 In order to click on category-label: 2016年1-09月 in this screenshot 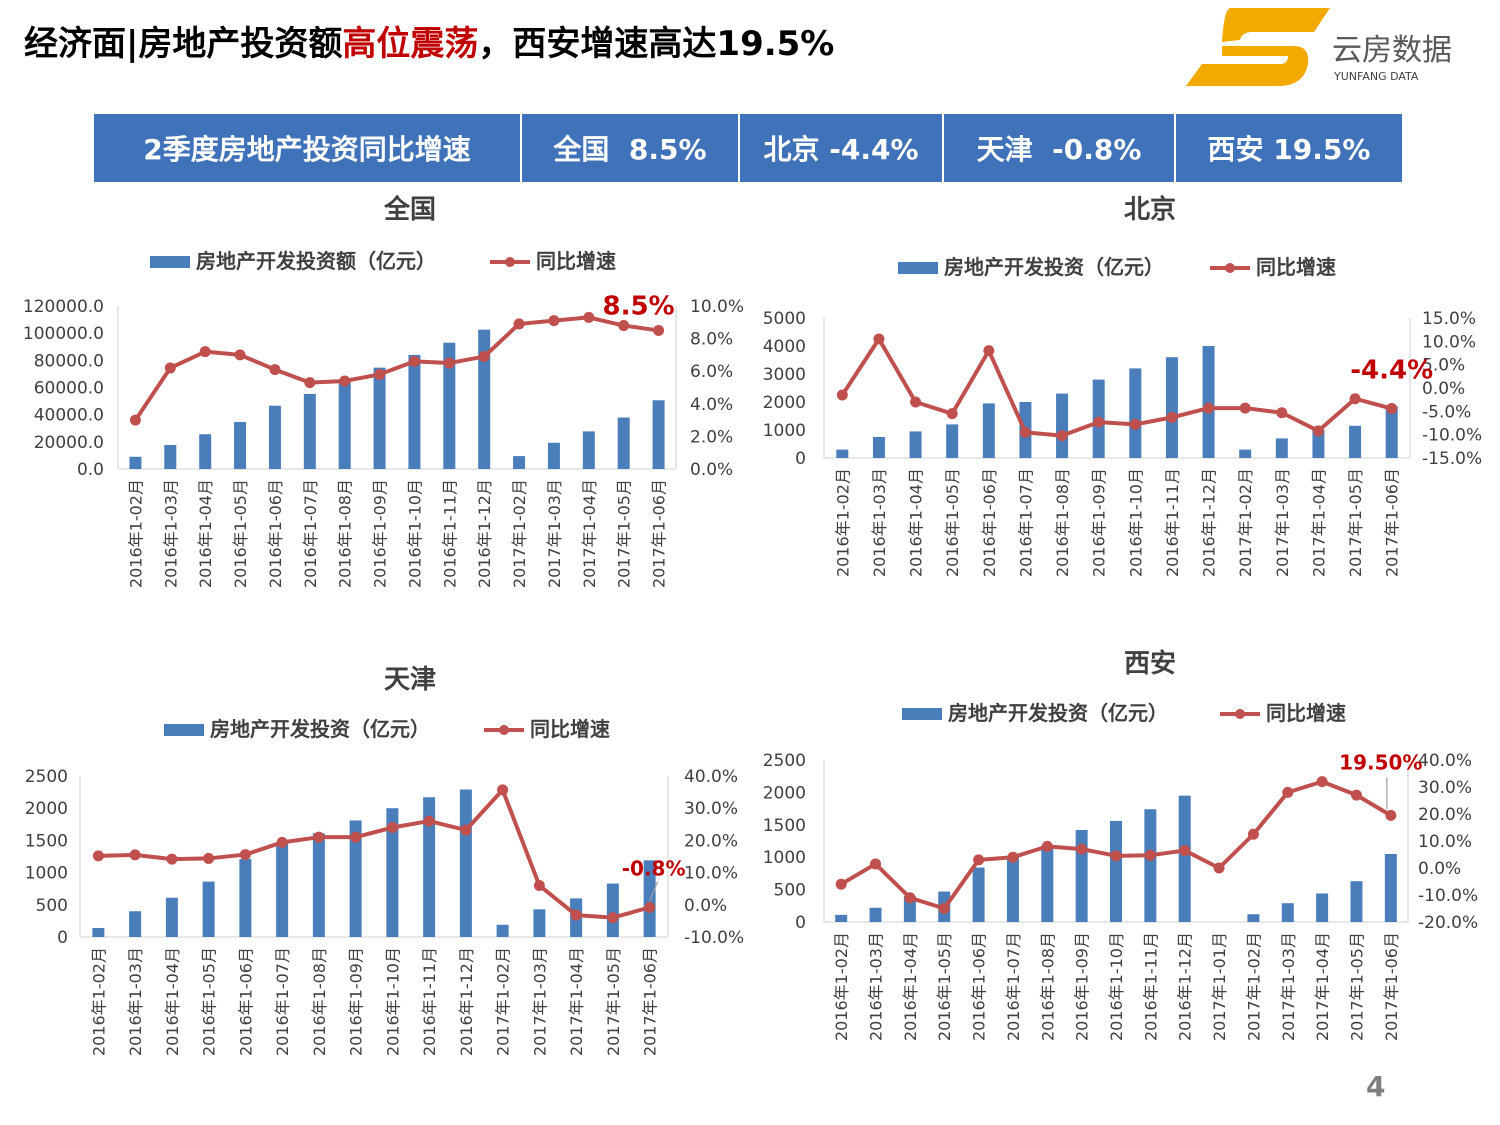, I will do `click(1099, 522)`.